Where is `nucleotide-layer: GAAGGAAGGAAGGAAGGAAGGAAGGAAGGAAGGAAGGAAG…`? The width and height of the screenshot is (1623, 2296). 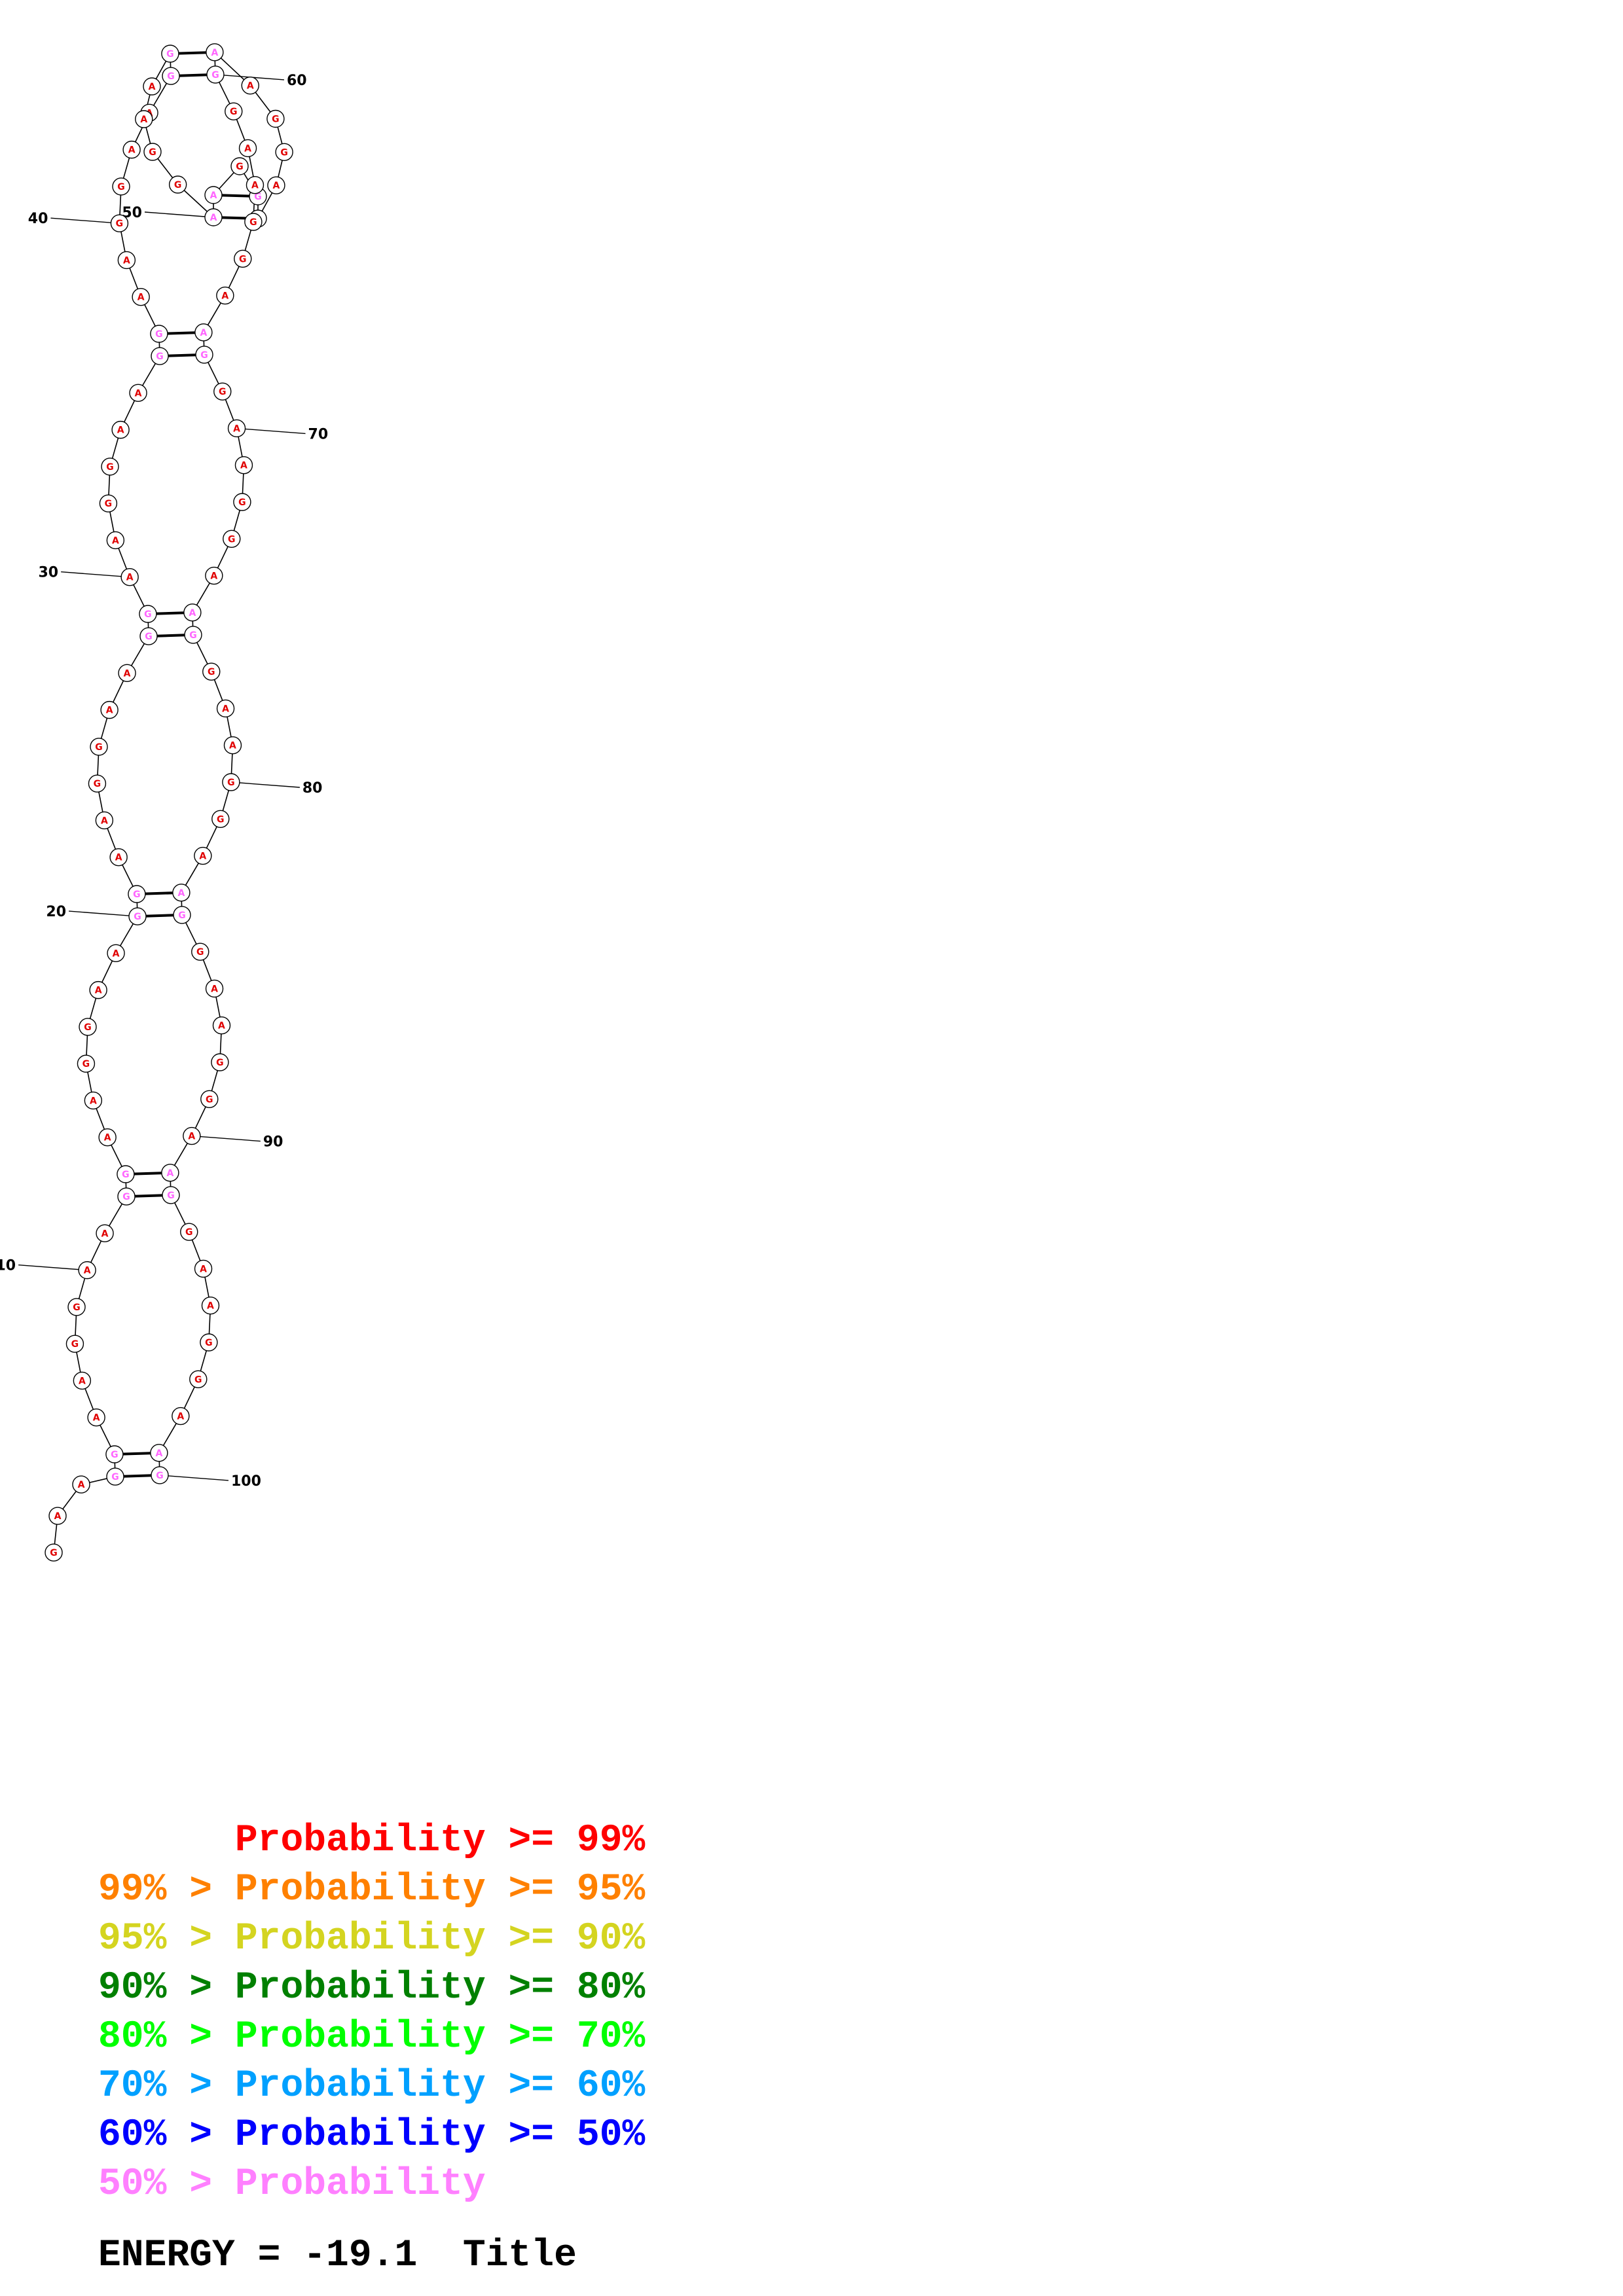
nucleotide-layer: GAAGGAAGGAAGGAAGGAAGGAAGGAAGGAAGGAAGGAAG… is located at coordinates (169, 802).